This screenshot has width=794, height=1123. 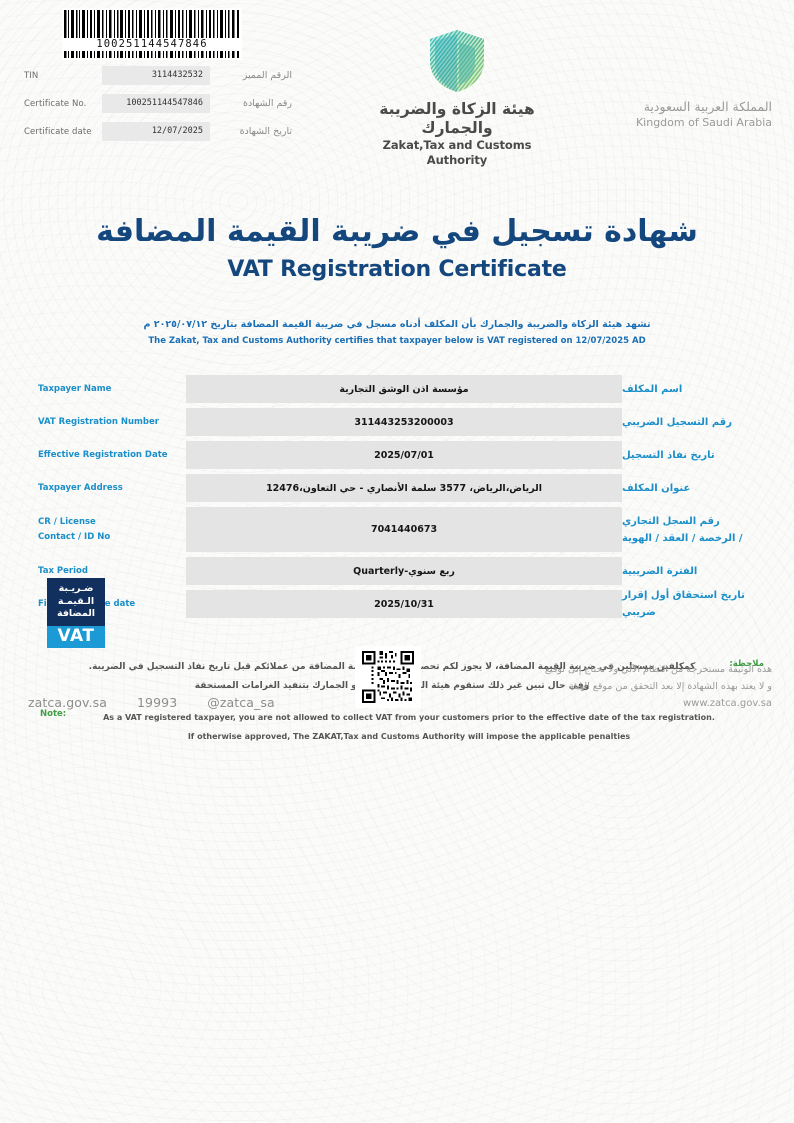 What do you see at coordinates (697, 488) in the screenshot?
I see `row-label-ar: عنوان المكلف` at bounding box center [697, 488].